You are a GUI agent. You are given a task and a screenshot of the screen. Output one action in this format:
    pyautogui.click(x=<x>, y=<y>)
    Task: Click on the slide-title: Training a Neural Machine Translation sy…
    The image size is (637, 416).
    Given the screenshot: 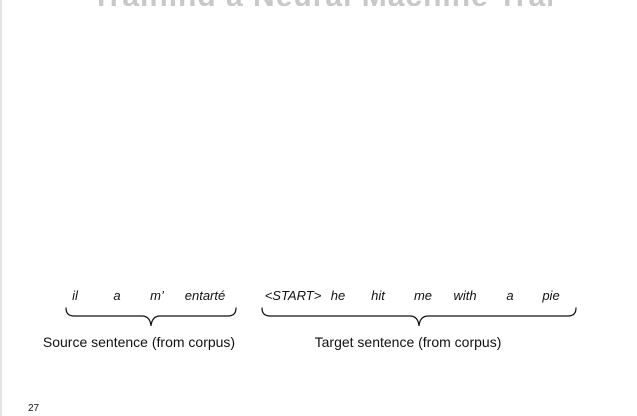 What is the action you would take?
    pyautogui.click(x=322, y=3)
    